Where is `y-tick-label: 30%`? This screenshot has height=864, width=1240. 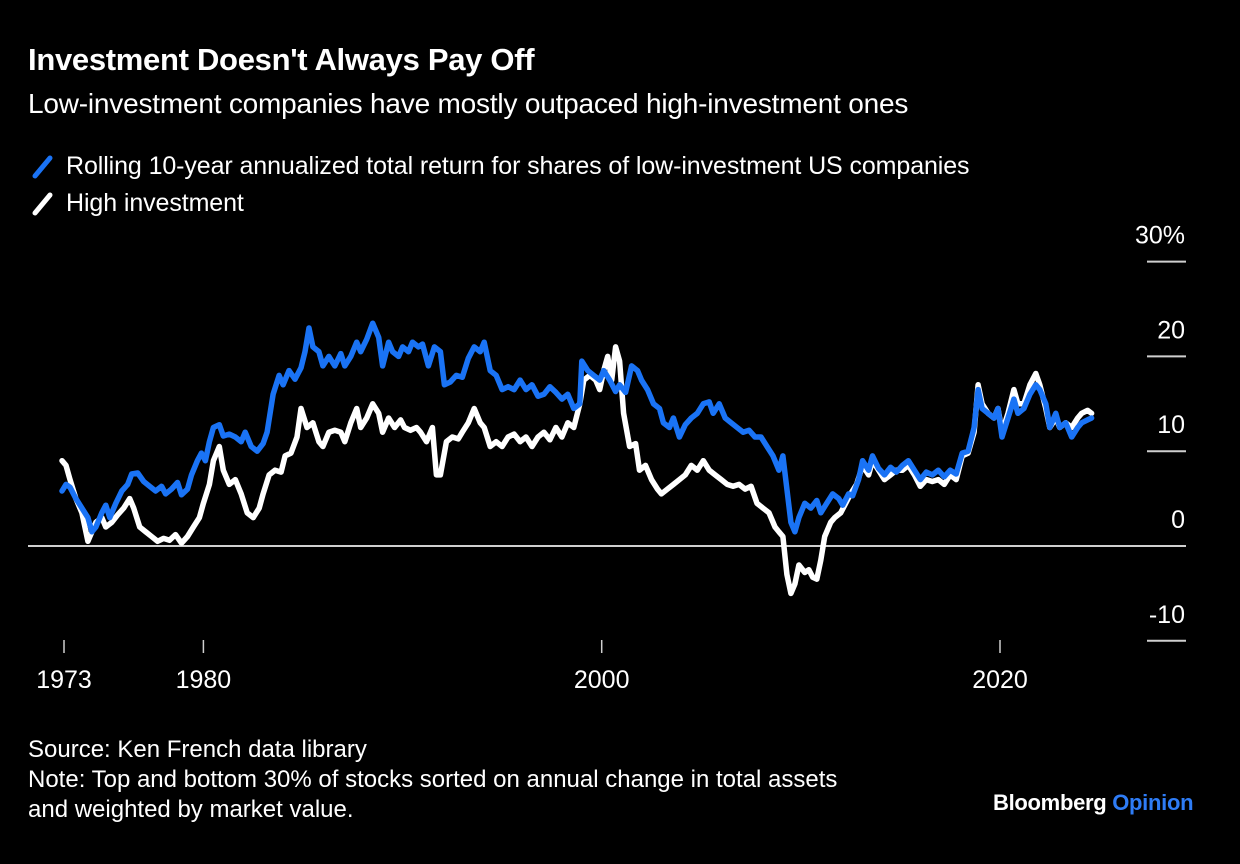 y-tick-label: 30% is located at coordinates (1160, 236).